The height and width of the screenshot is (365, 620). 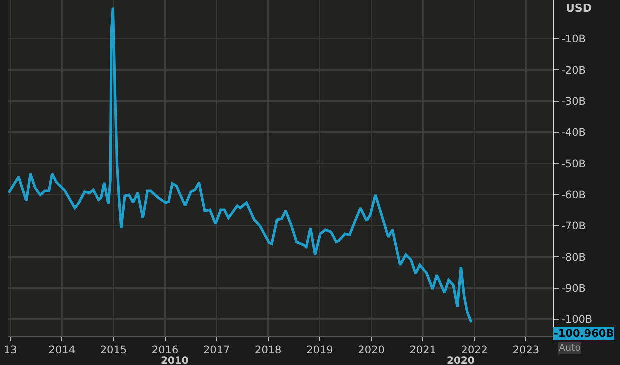 What do you see at coordinates (268, 350) in the screenshot?
I see `x-tick-label: 2018` at bounding box center [268, 350].